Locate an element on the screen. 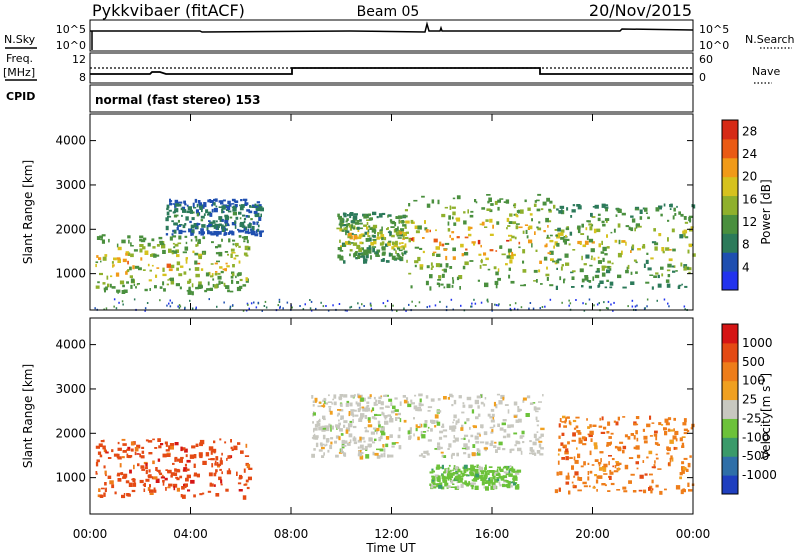 This screenshot has width=800, height=554. colorbar-segment is located at coordinates (730, 205).